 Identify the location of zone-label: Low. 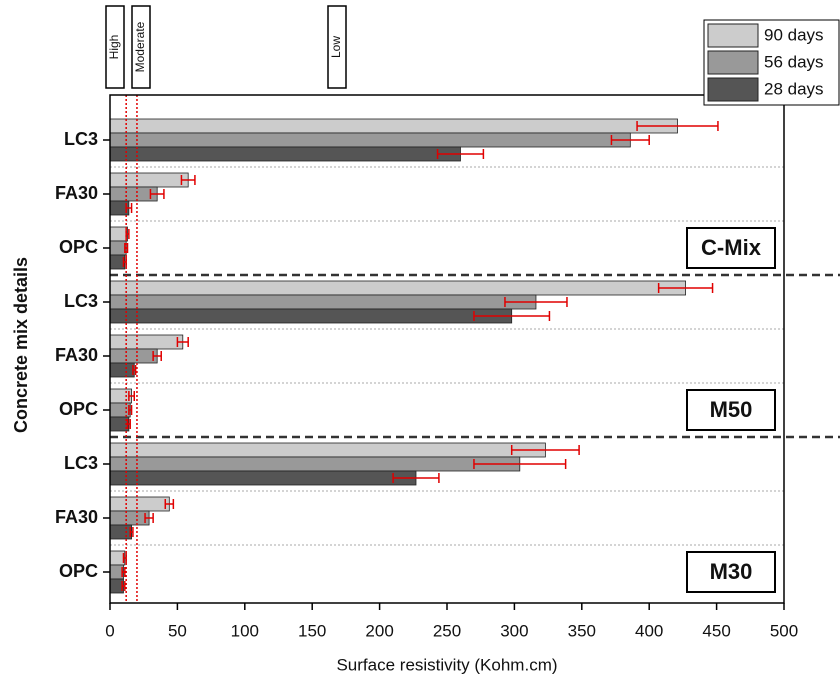
(336, 47).